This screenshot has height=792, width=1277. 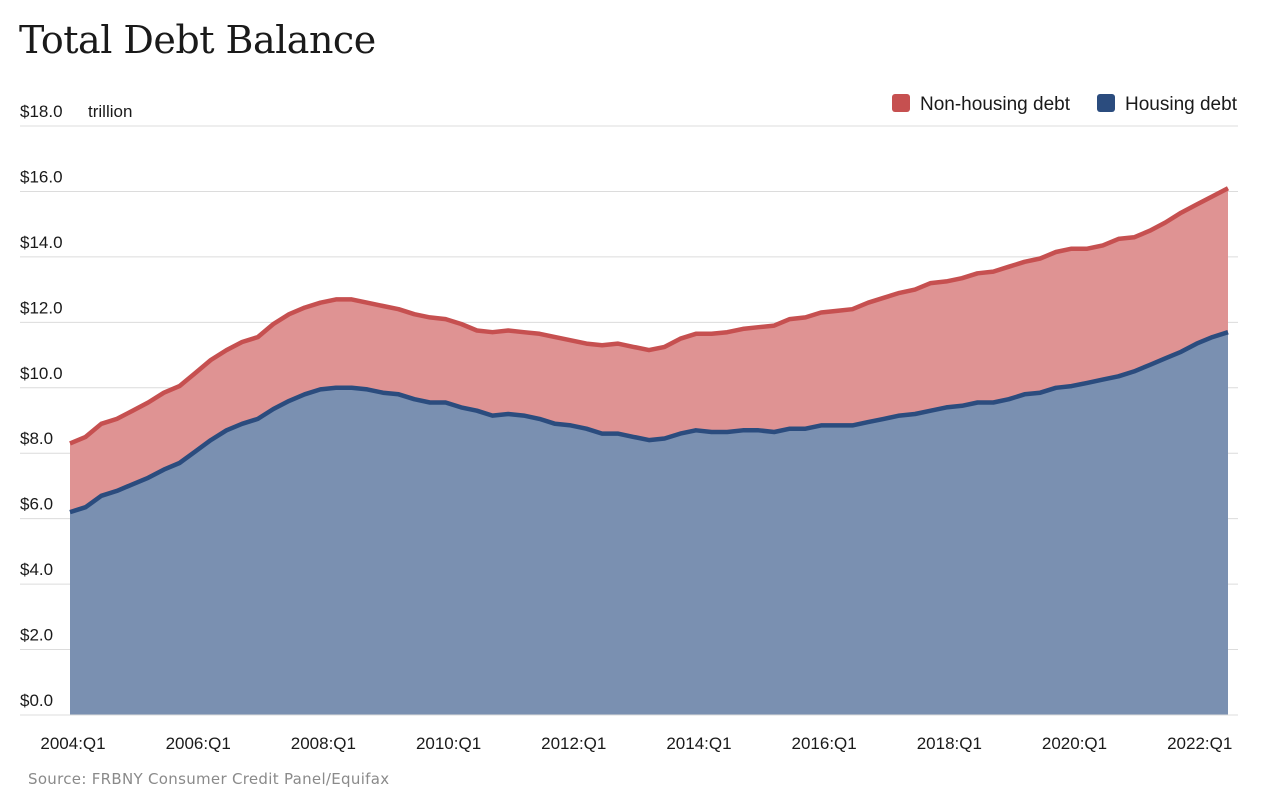 What do you see at coordinates (36, 438) in the screenshot?
I see `y-tick-label: $8.0` at bounding box center [36, 438].